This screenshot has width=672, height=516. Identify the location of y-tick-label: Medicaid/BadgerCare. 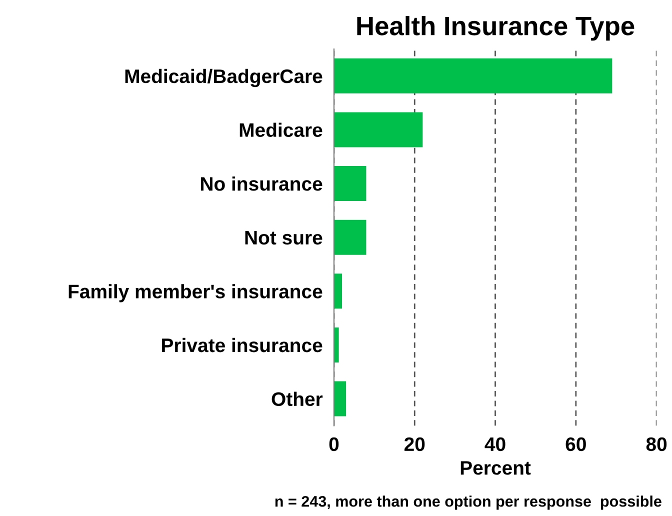
(223, 78).